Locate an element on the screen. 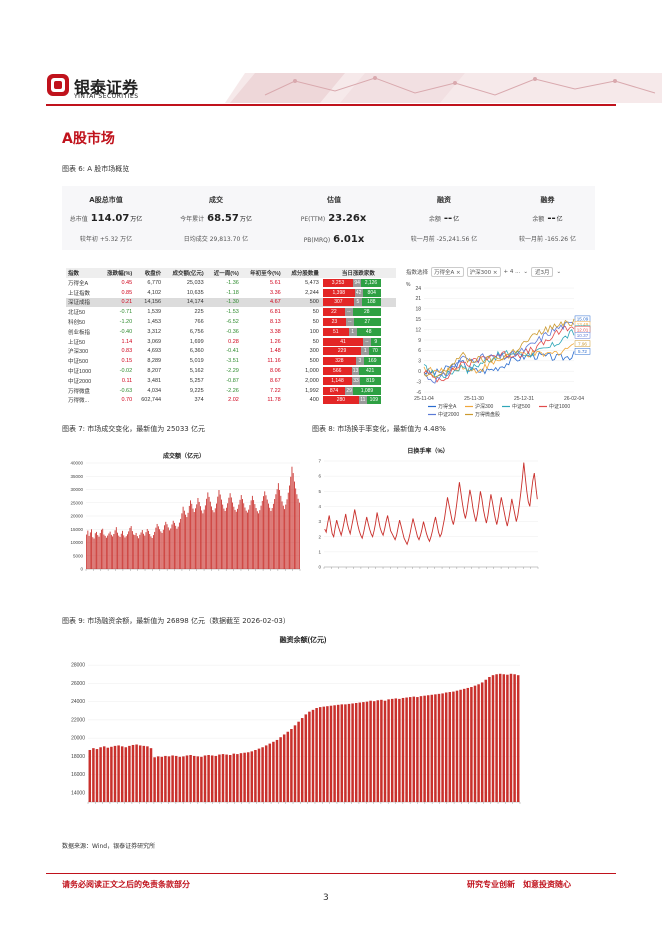 The width and height of the screenshot is (662, 936). table-cell: 3.36 is located at coordinates (275, 292).